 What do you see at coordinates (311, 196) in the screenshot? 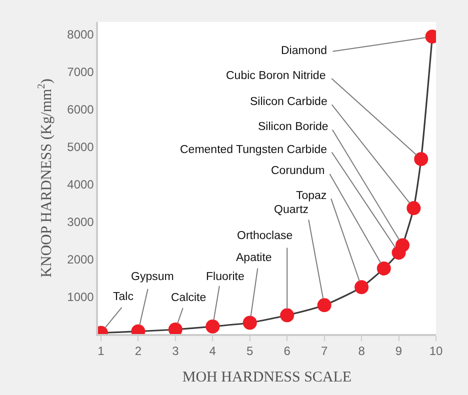
I see `annotation: Topaz` at bounding box center [311, 196].